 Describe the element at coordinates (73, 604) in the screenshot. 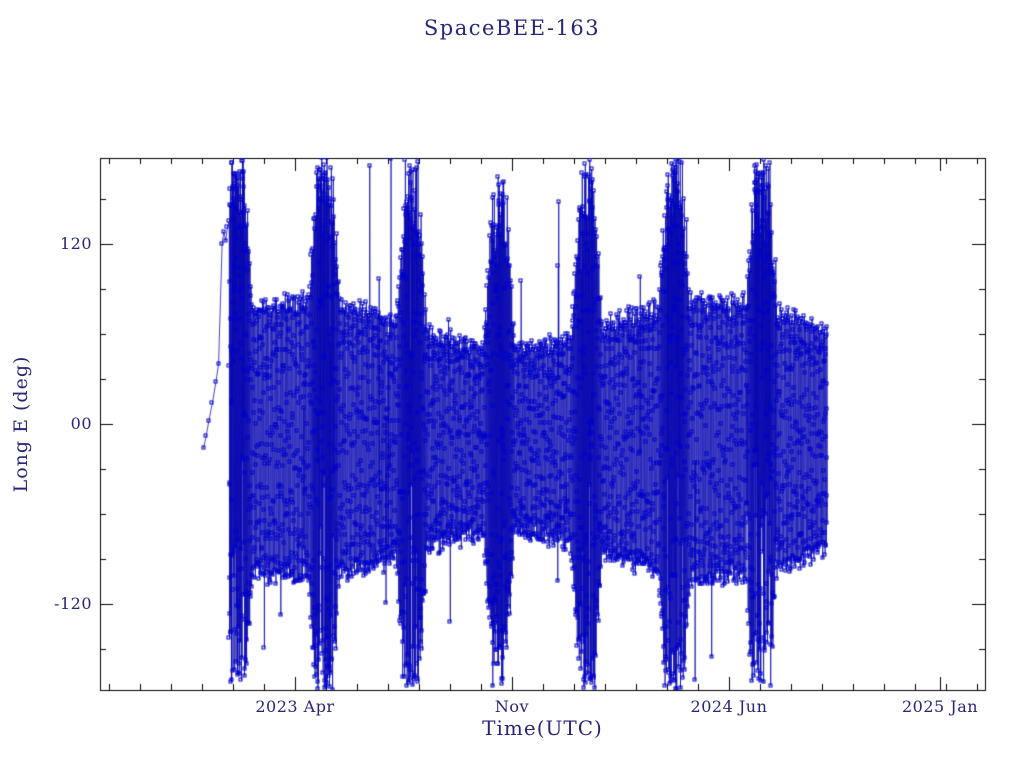

I see `y-tick-label: -120` at that location.